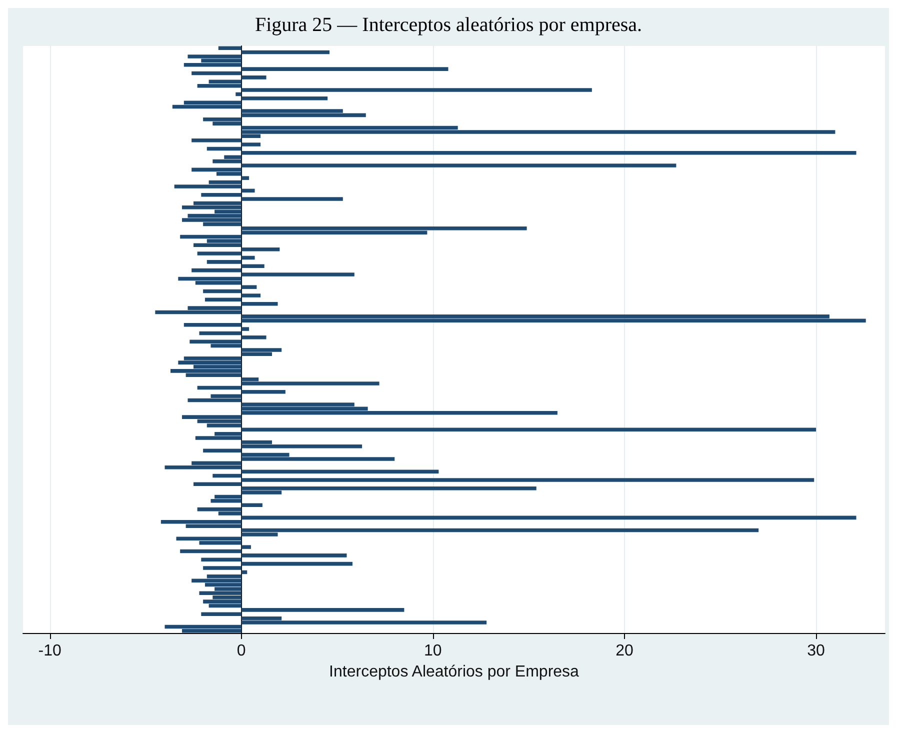 Image resolution: width=897 pixels, height=733 pixels. What do you see at coordinates (448, 25) in the screenshot?
I see `chart-title: Figura 25 — Interceptos aleatórios por empresa.` at bounding box center [448, 25].